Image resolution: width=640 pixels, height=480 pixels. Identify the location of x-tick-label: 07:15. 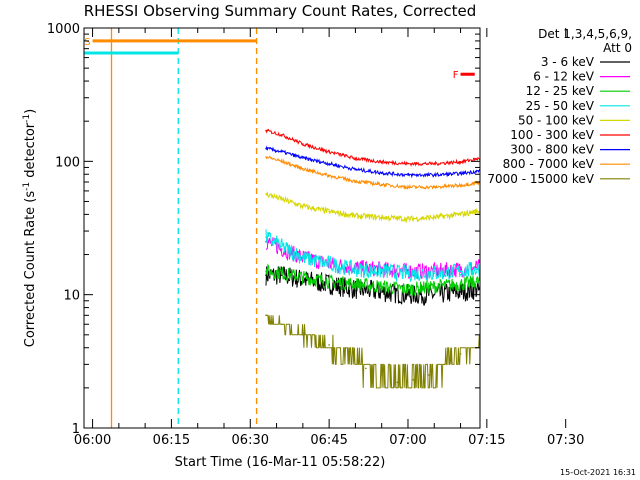
(486, 440).